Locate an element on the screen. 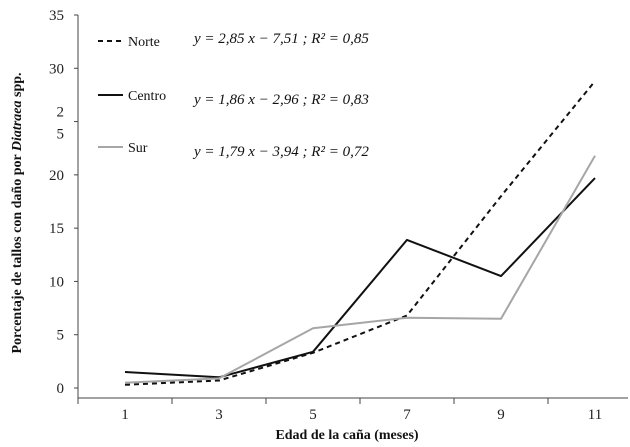 Image resolution: width=630 pixels, height=447 pixels. y-tick-label: 35 is located at coordinates (56, 16).